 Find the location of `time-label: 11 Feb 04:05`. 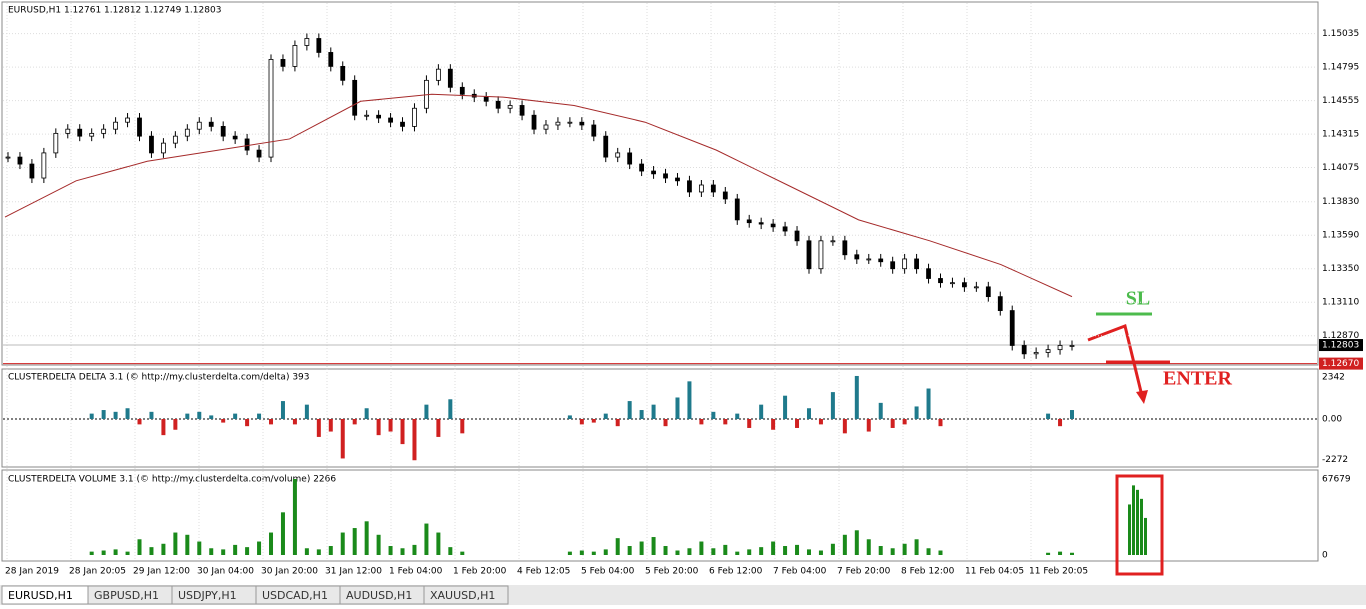

time-label: 11 Feb 04:05 is located at coordinates (994, 572).